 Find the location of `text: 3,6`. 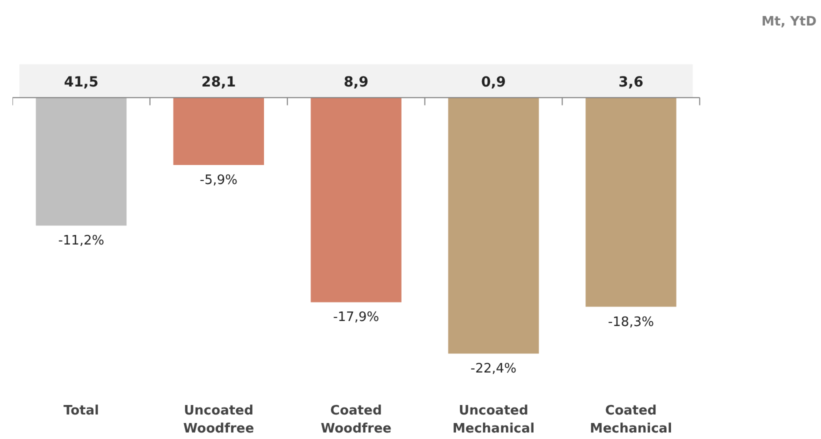

text: 3,6 is located at coordinates (631, 82).